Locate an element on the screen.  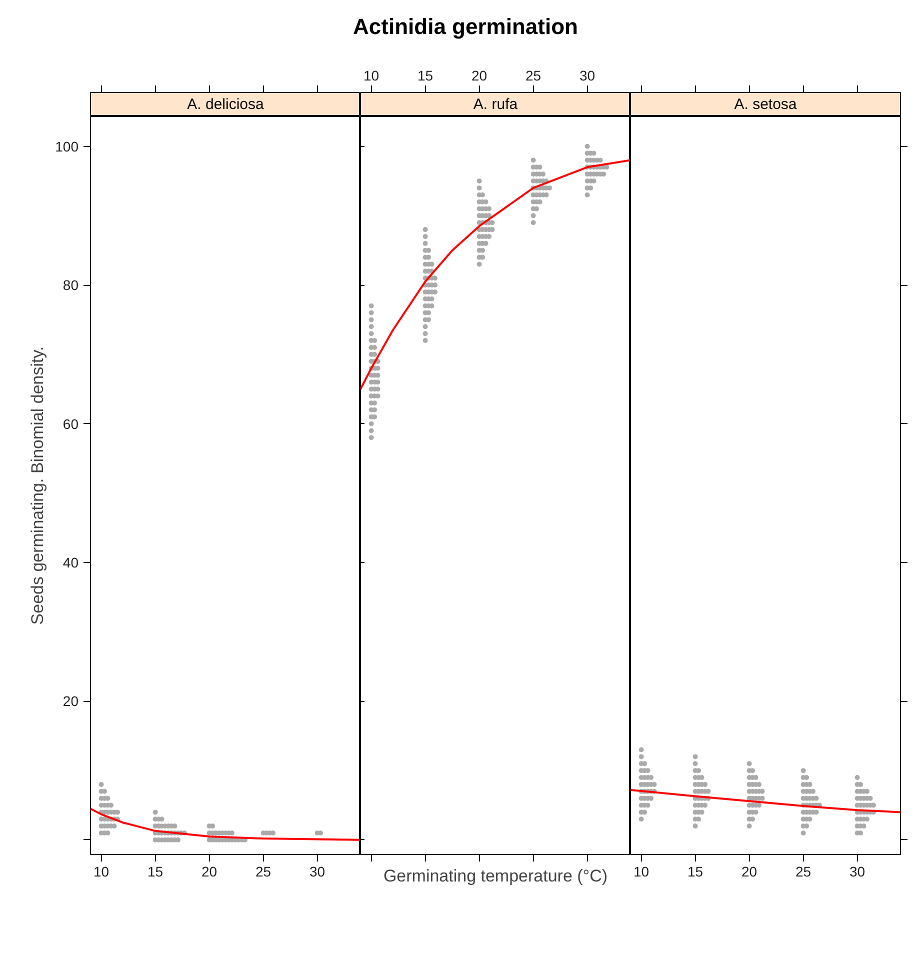
y-axis-title: Seeds germinating. Binomial density. is located at coordinates (38, 485).